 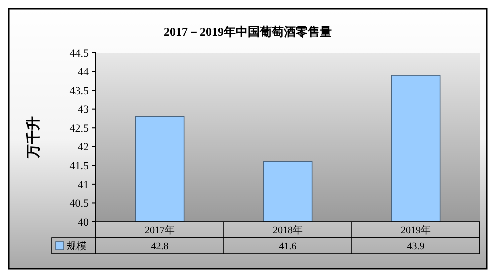 I want to click on data-label: 41.6, so click(x=288, y=247).